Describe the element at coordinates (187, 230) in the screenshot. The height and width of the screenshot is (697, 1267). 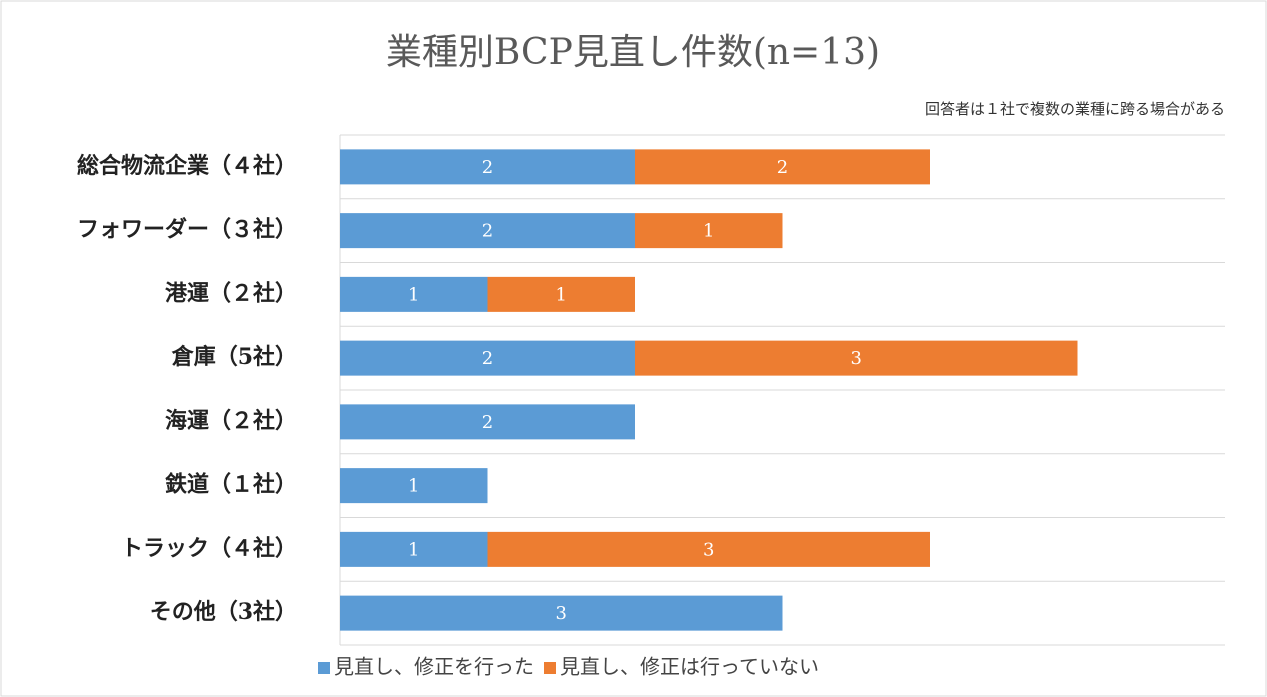
I see `y-tick-label: フォワーダー（３社）` at that location.